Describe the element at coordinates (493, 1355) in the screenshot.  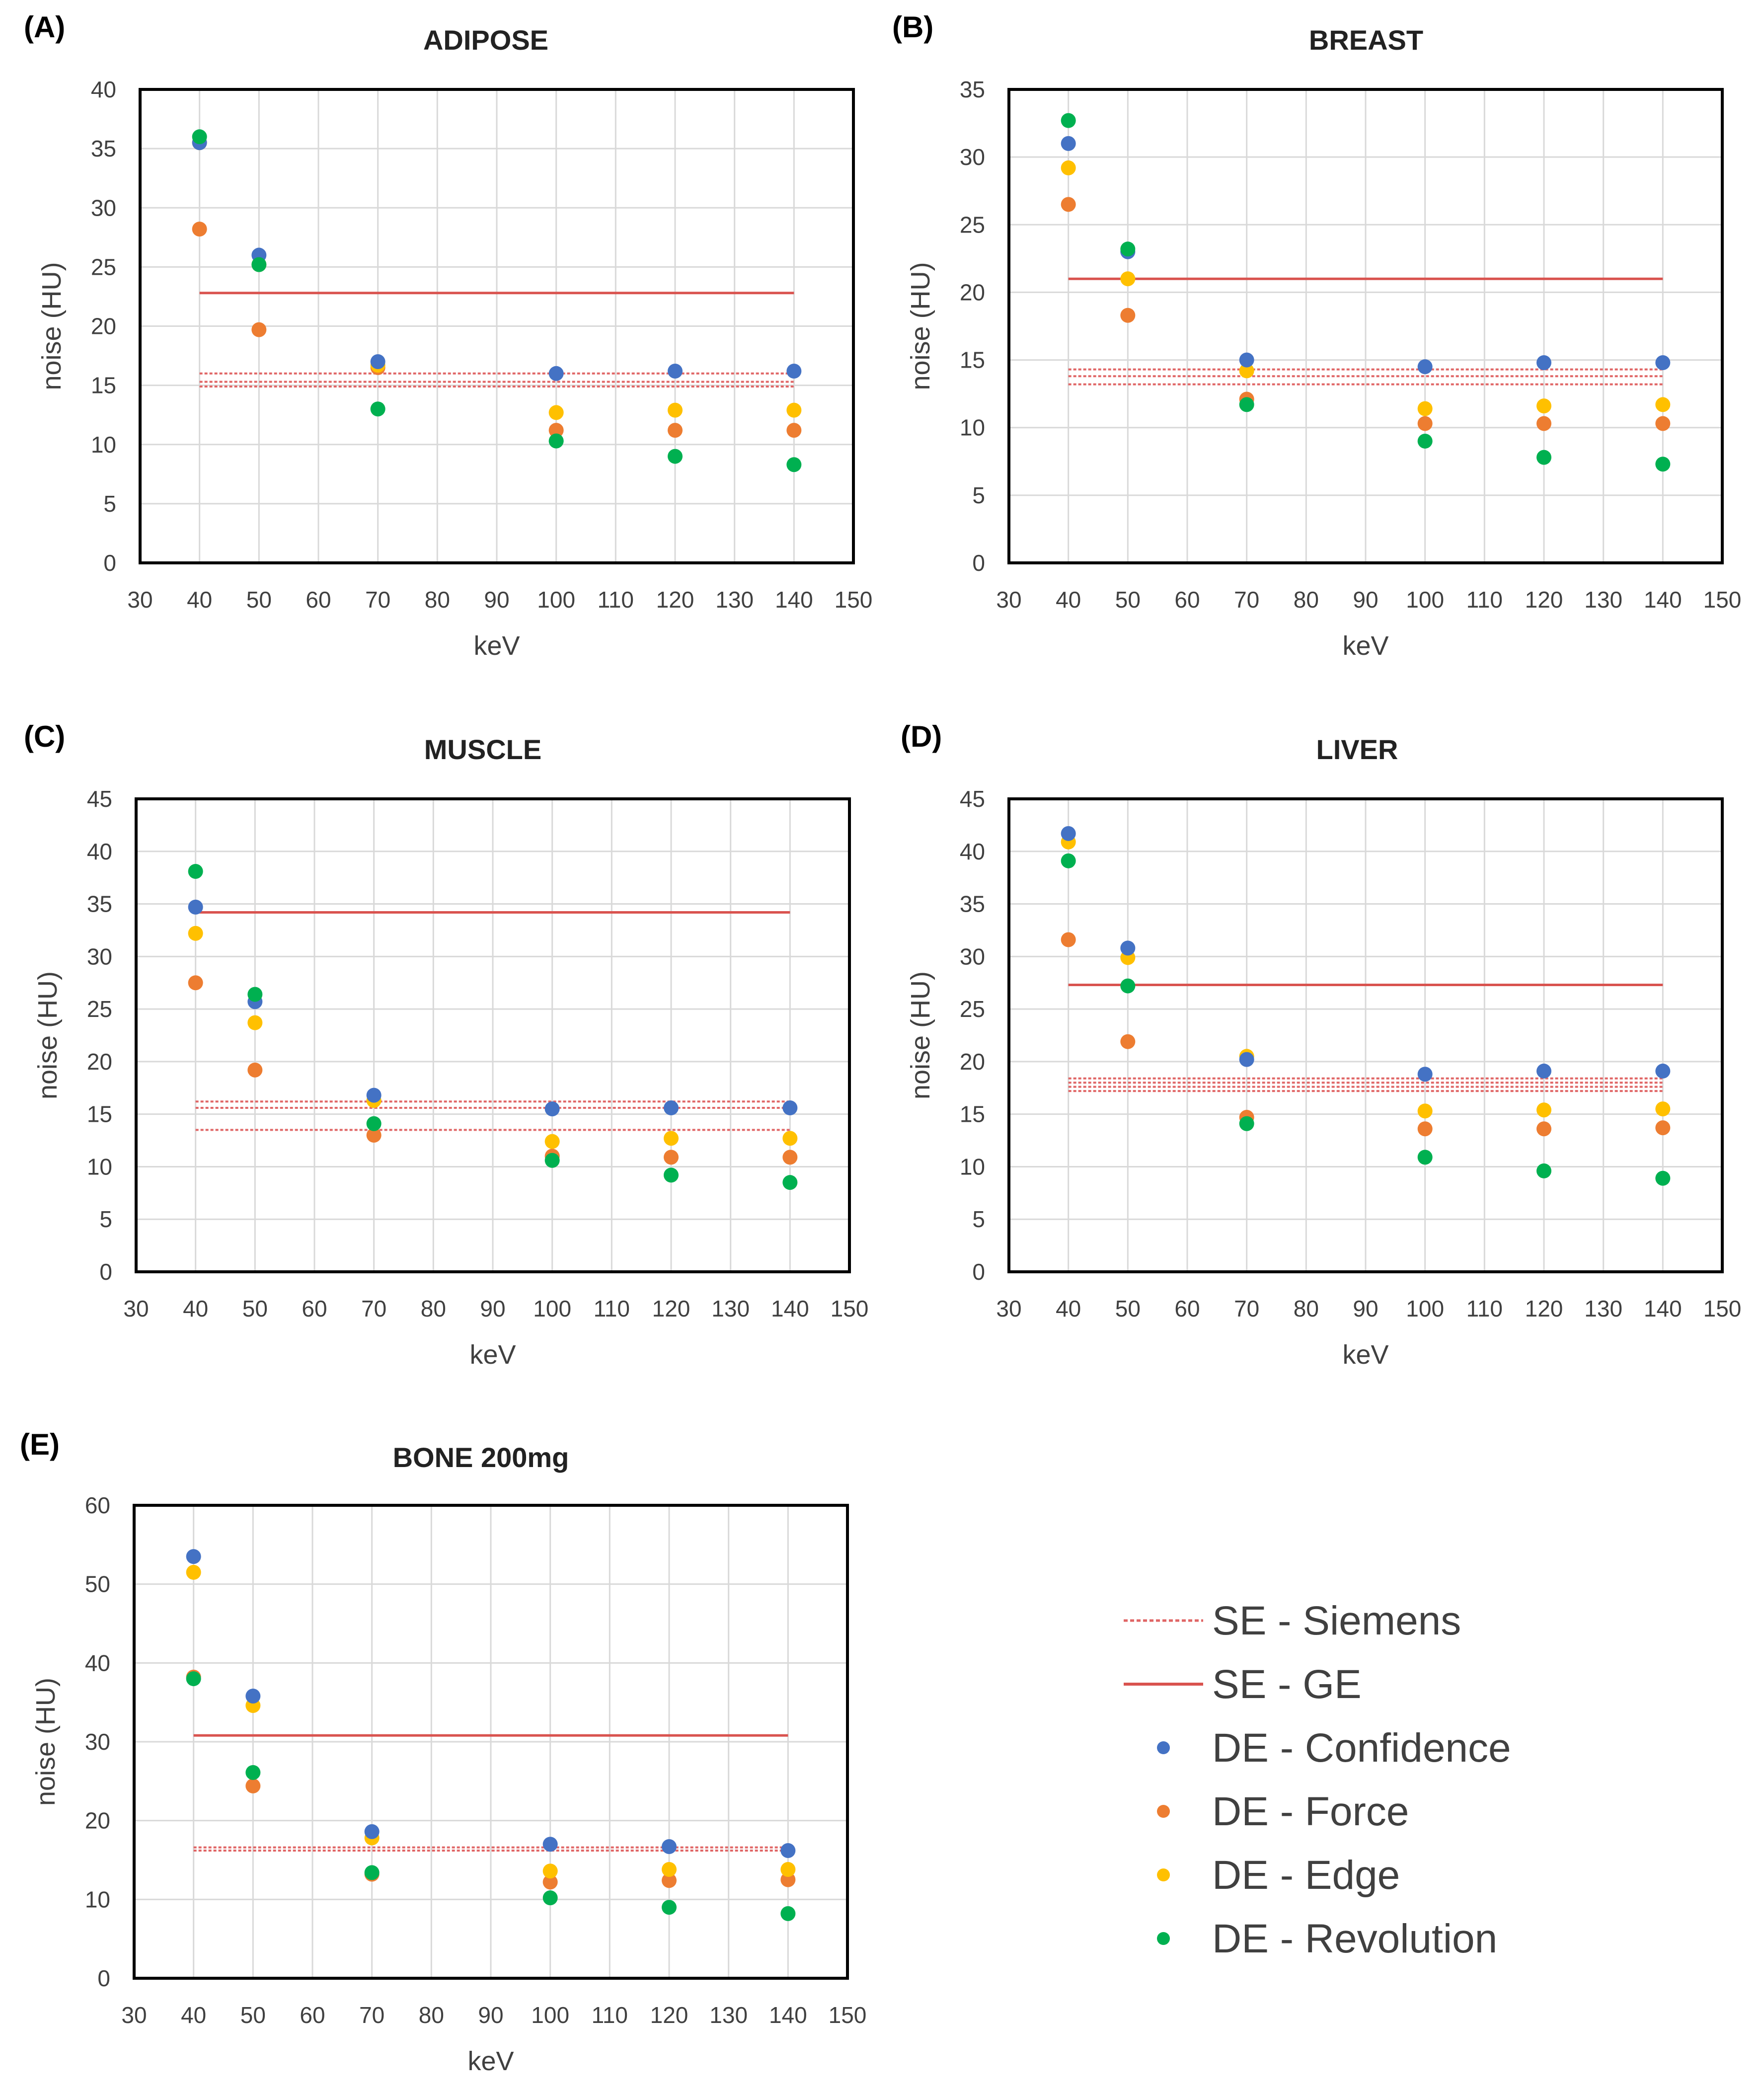
I see `x-axis-label: keV` at that location.